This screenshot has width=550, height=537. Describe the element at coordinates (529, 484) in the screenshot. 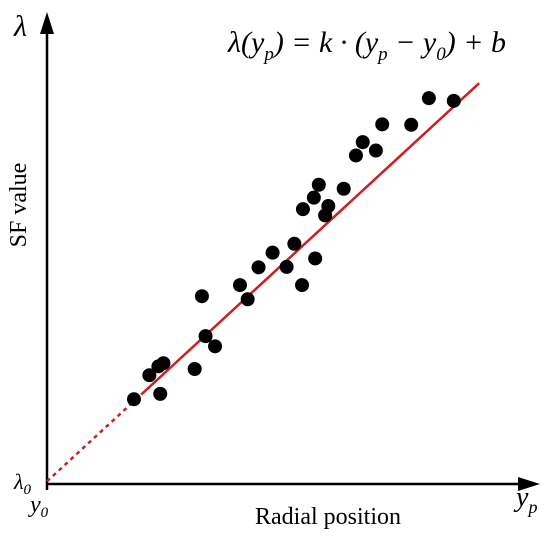

I see `x-axis-arrow-icon` at that location.